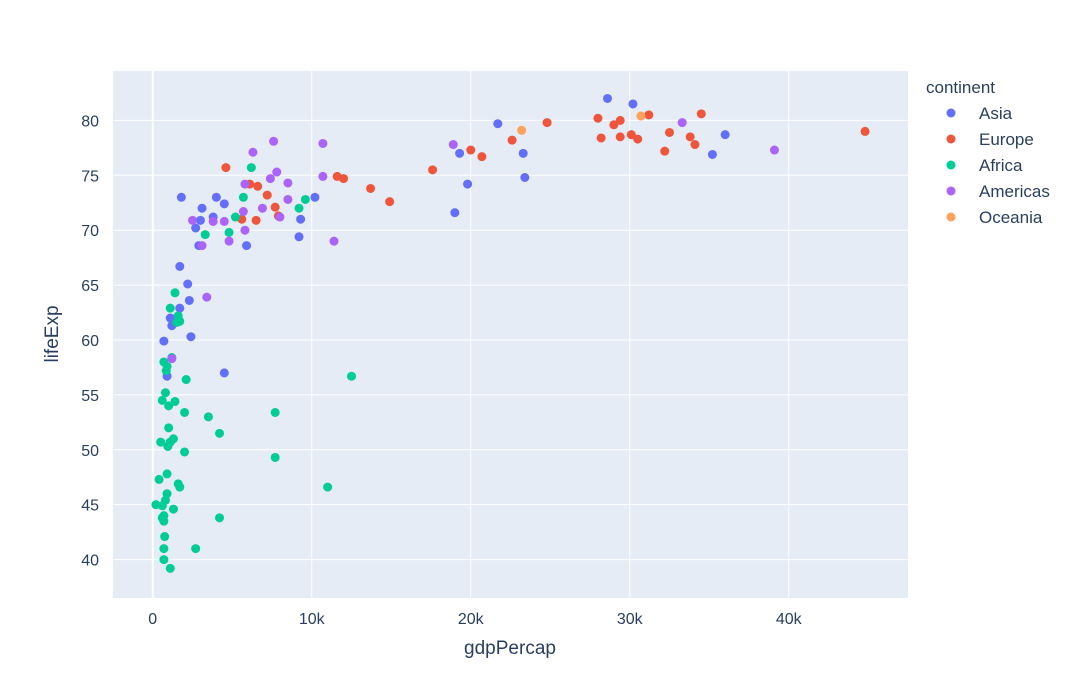 Image resolution: width=1080 pixels, height=689 pixels. What do you see at coordinates (994, 217) in the screenshot?
I see `legend-item-oceania: Oceania` at bounding box center [994, 217].